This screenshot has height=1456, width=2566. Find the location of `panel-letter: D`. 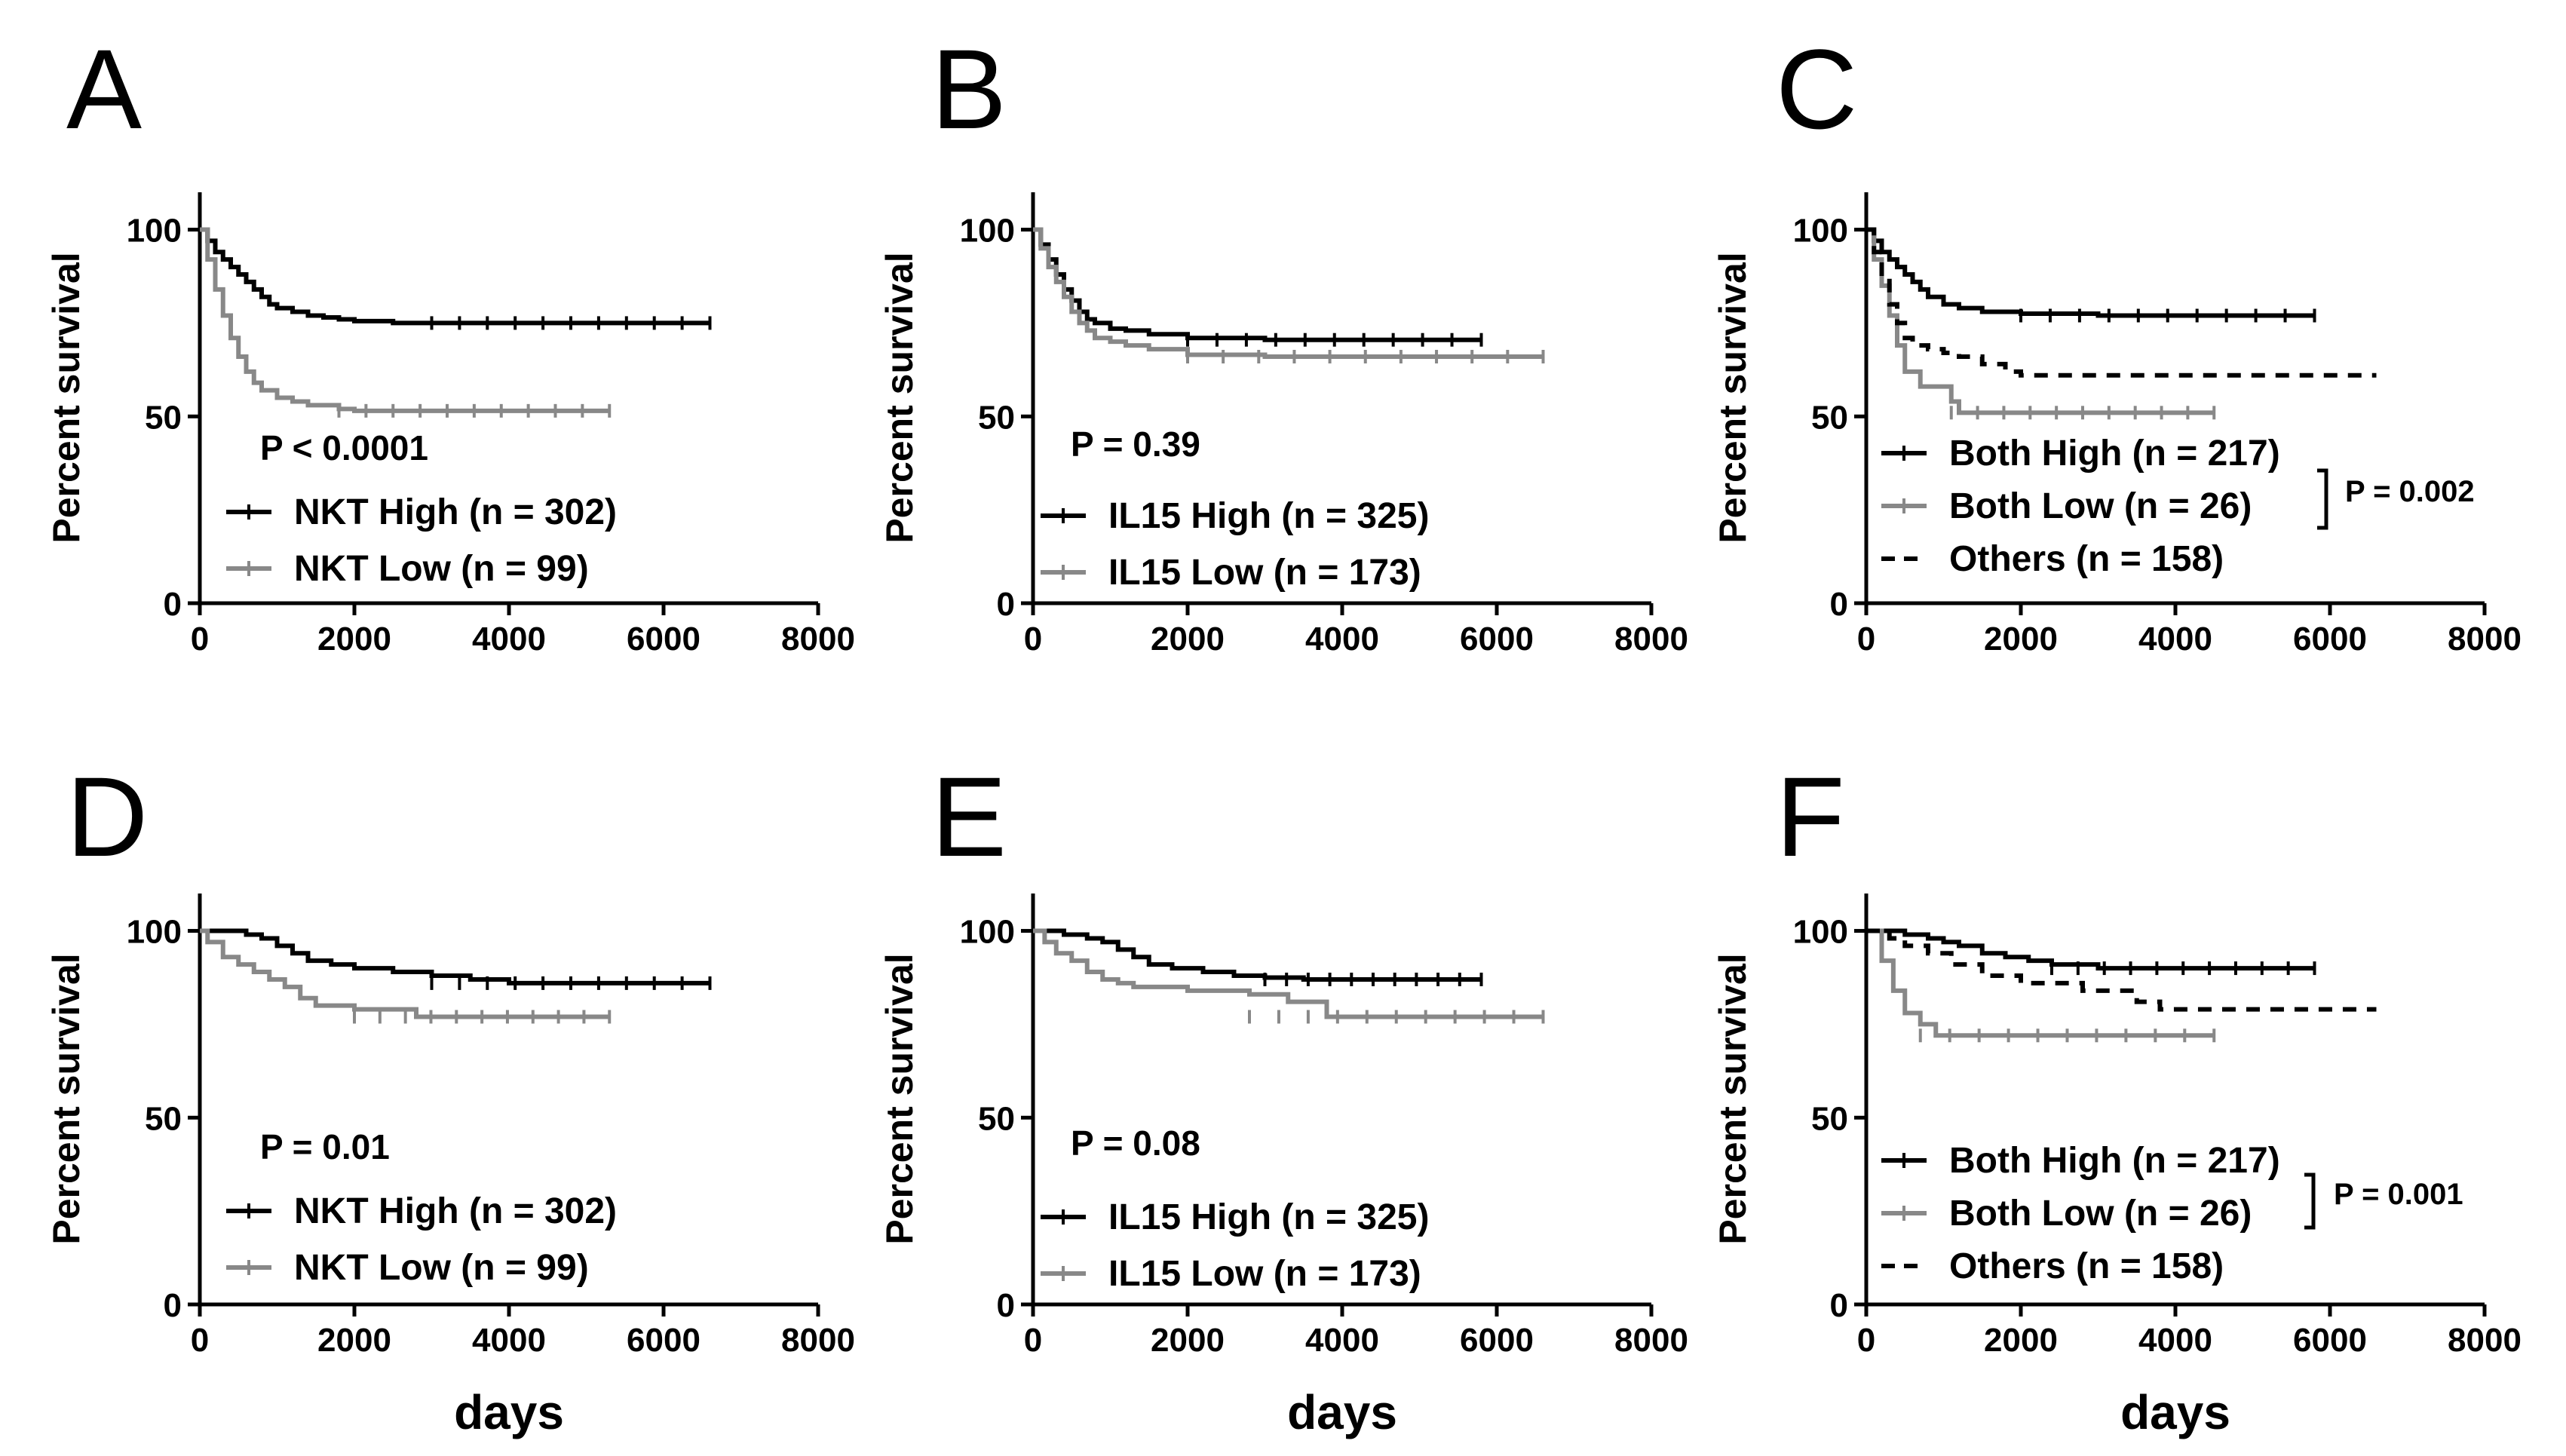

panel-letter: D is located at coordinates (107, 816).